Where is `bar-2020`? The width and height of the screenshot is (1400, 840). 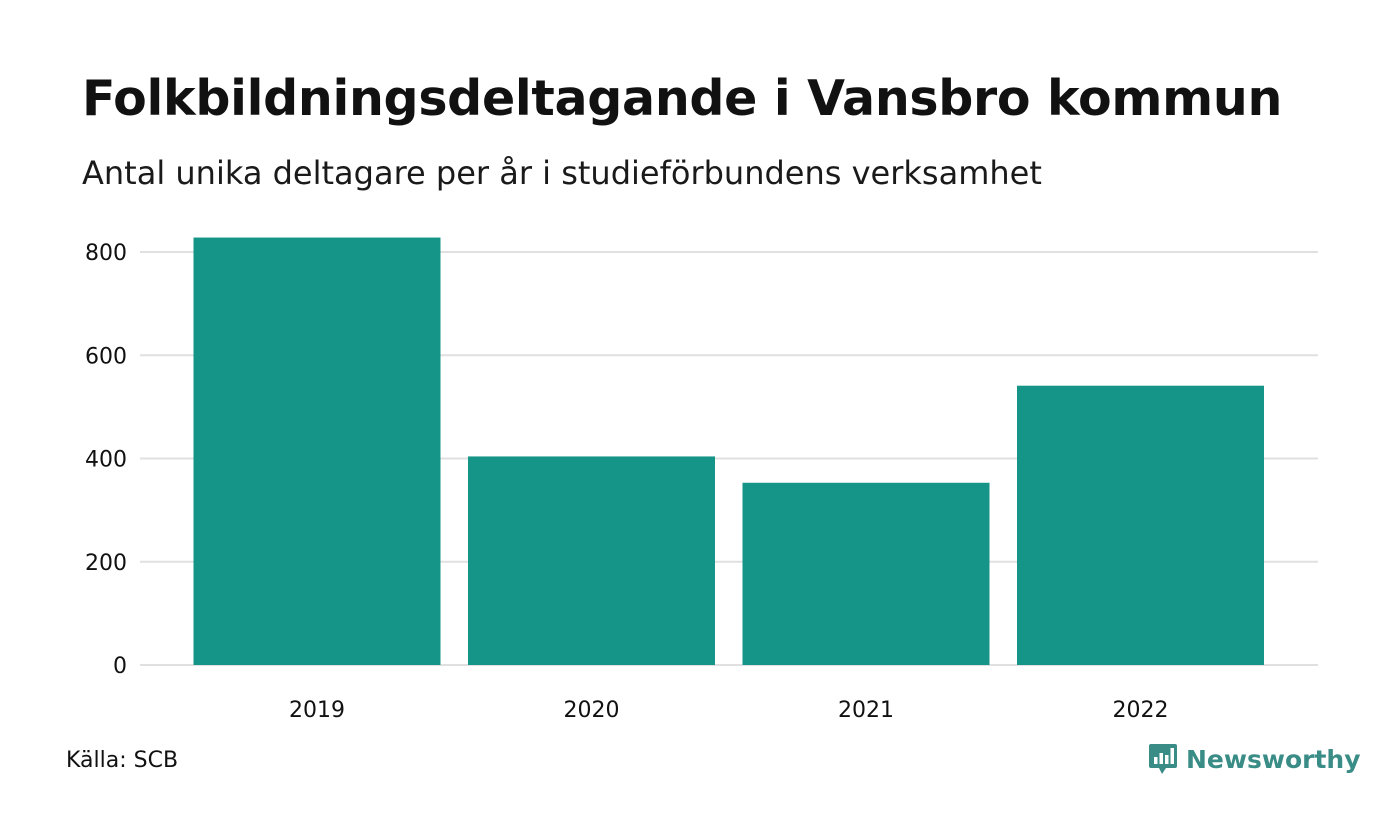 bar-2020 is located at coordinates (591, 560).